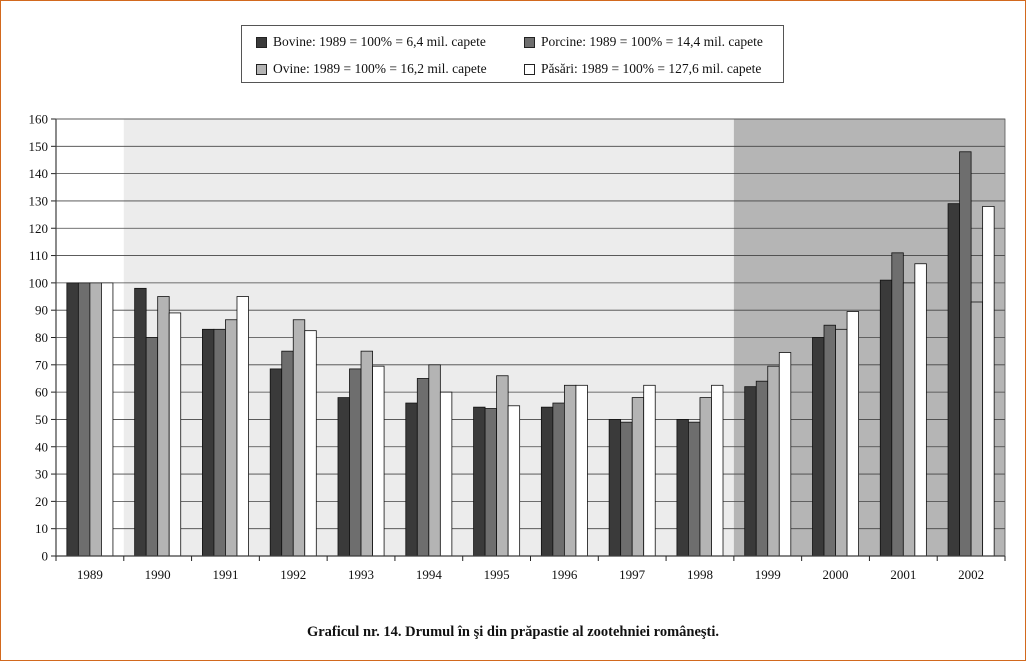  What do you see at coordinates (903, 574) in the screenshot?
I see `x-tick-label-2001: 2001` at bounding box center [903, 574].